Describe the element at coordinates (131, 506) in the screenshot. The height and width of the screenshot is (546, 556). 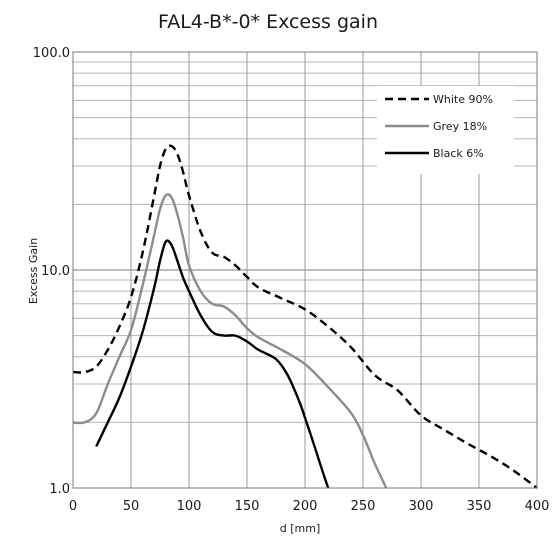
I see `x-tick-label: 50` at that location.